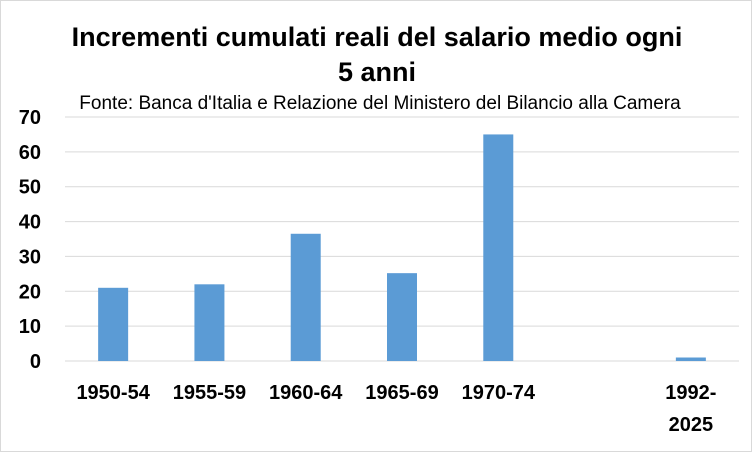 The width and height of the screenshot is (752, 453). What do you see at coordinates (30, 223) in the screenshot?
I see `y-tick-label: 40` at bounding box center [30, 223].